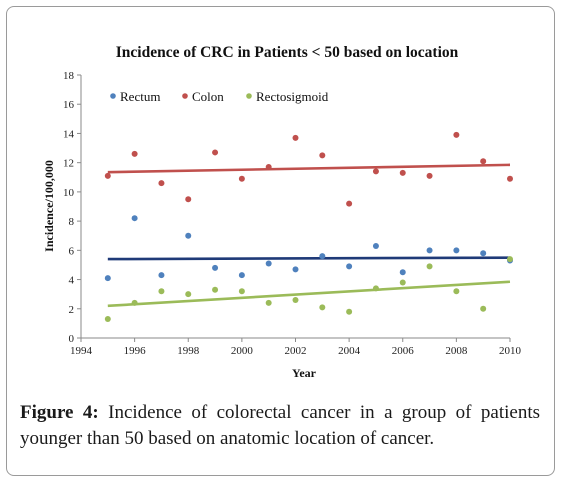  Describe the element at coordinates (140, 96) in the screenshot. I see `legend-label-rectum: Rectum` at that location.